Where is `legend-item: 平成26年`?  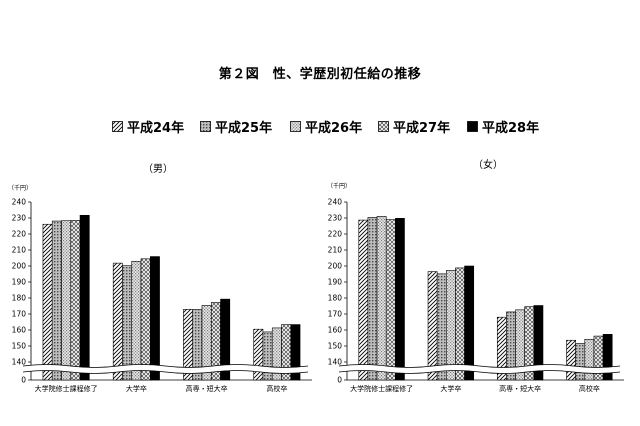 legend-item: 平成26年 is located at coordinates (326, 126).